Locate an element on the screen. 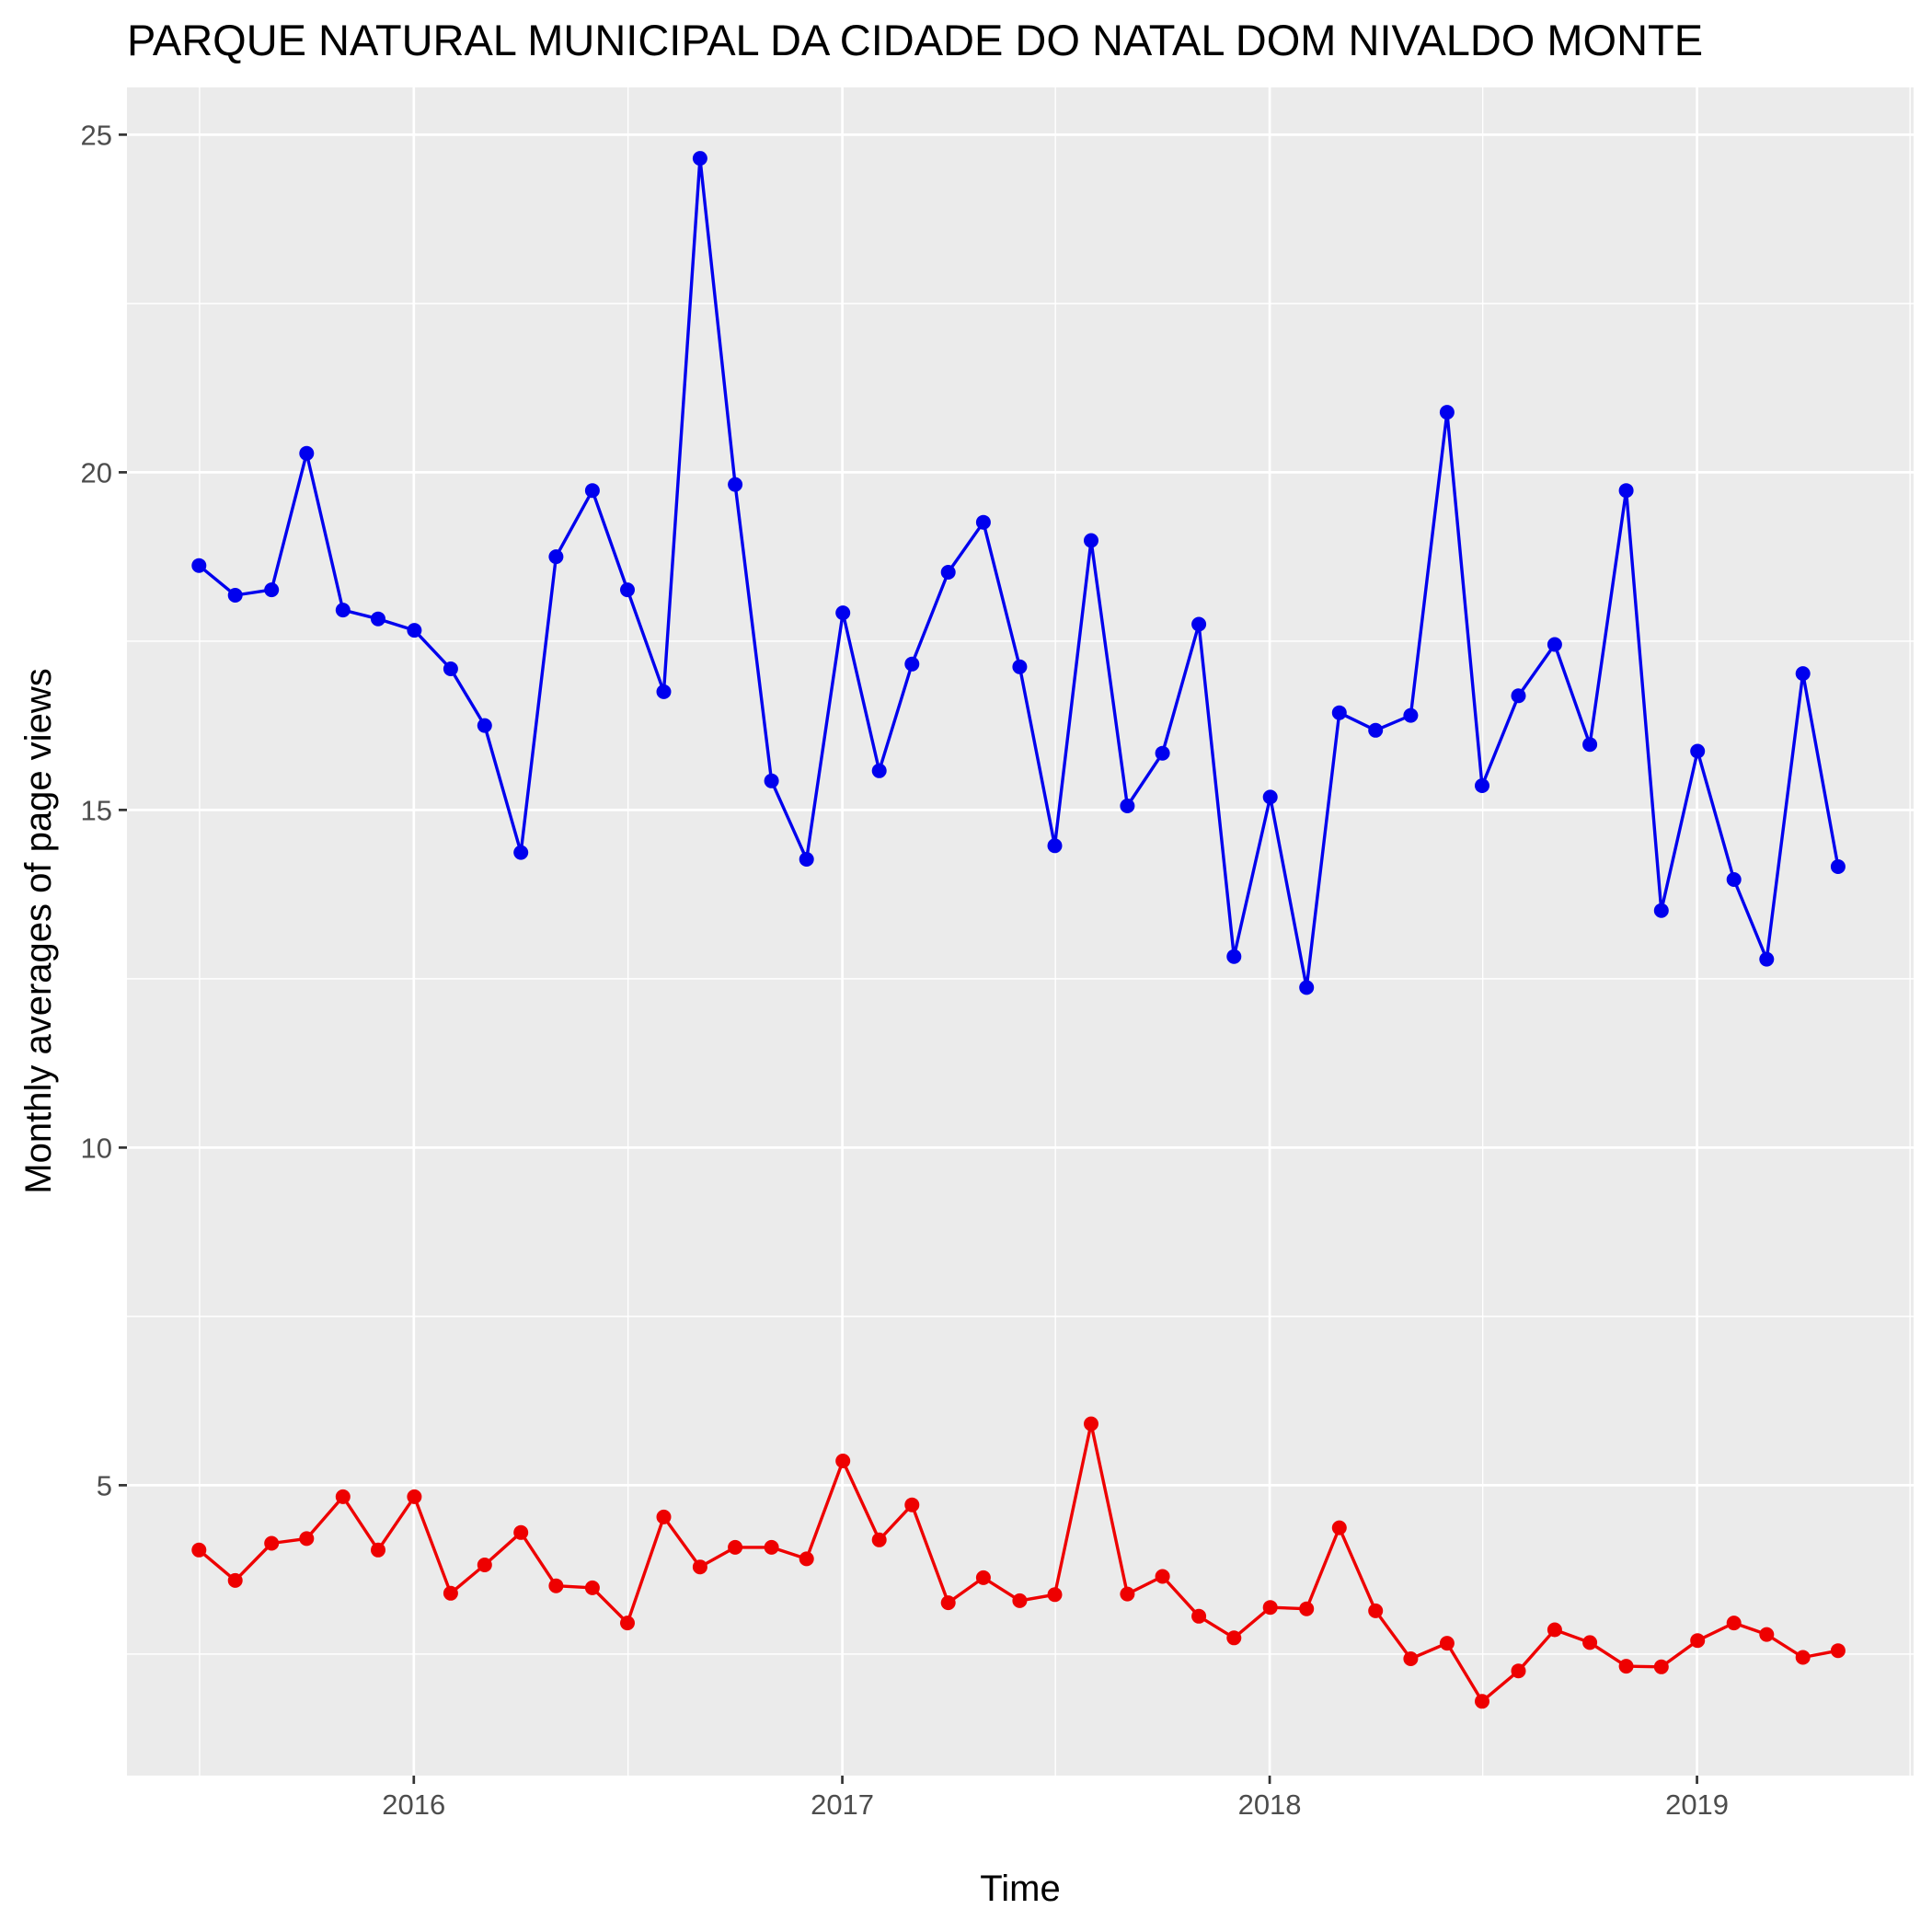  x-tick-label: 2018 is located at coordinates (1270, 1804).